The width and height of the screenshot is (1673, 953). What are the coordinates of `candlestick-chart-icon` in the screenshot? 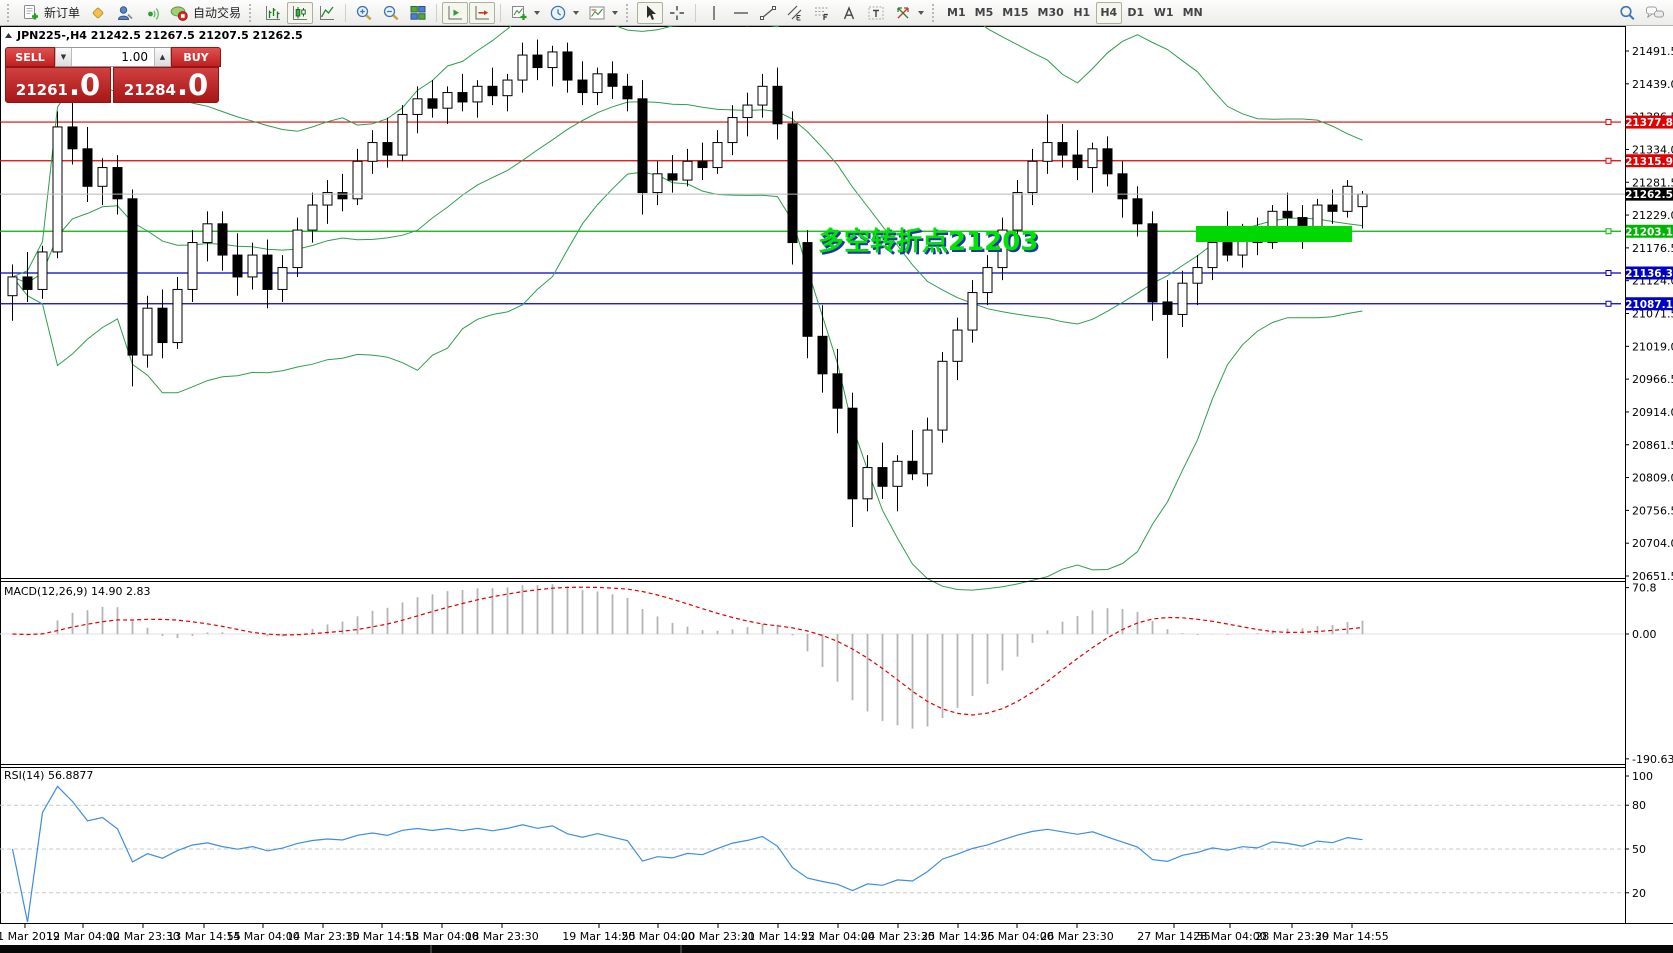 It's located at (300, 12).